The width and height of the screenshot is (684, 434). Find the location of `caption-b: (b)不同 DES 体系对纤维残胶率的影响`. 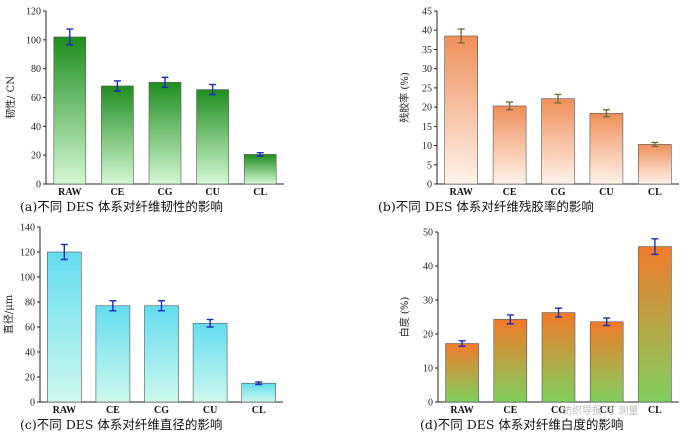

caption-b: (b)不同 DES 体系对纤维残胶率的影响 is located at coordinates (486, 206).